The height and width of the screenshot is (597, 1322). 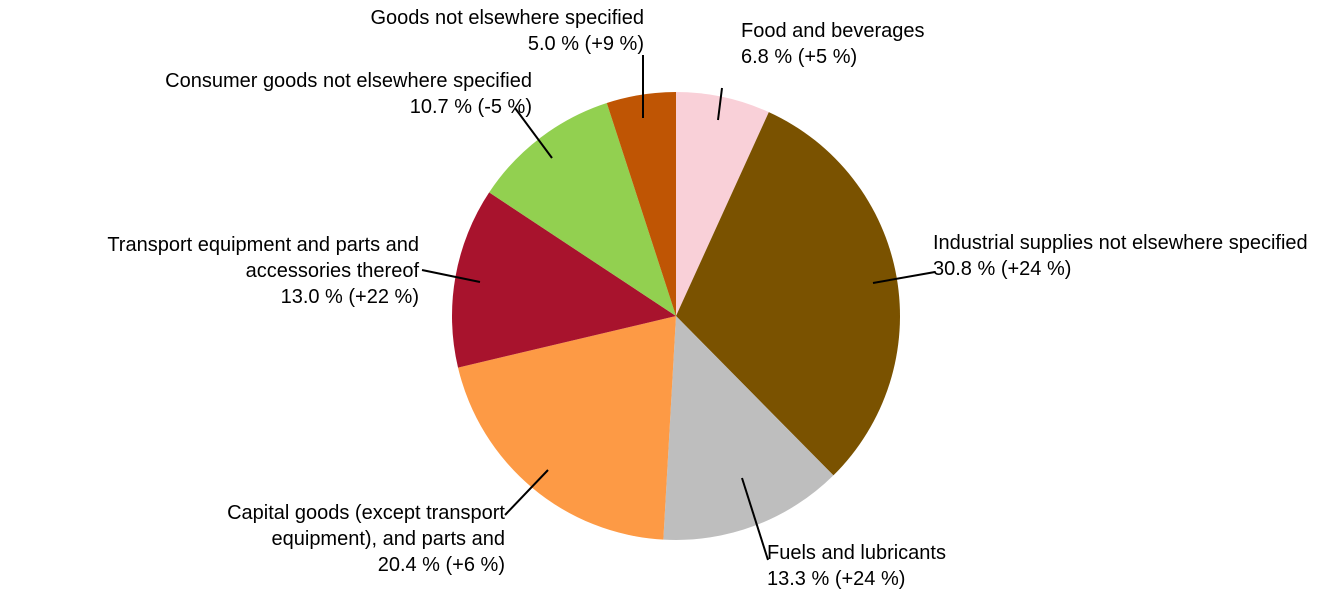 What do you see at coordinates (1002, 269) in the screenshot?
I see `value-label: 30.8 % (+24 %)` at bounding box center [1002, 269].